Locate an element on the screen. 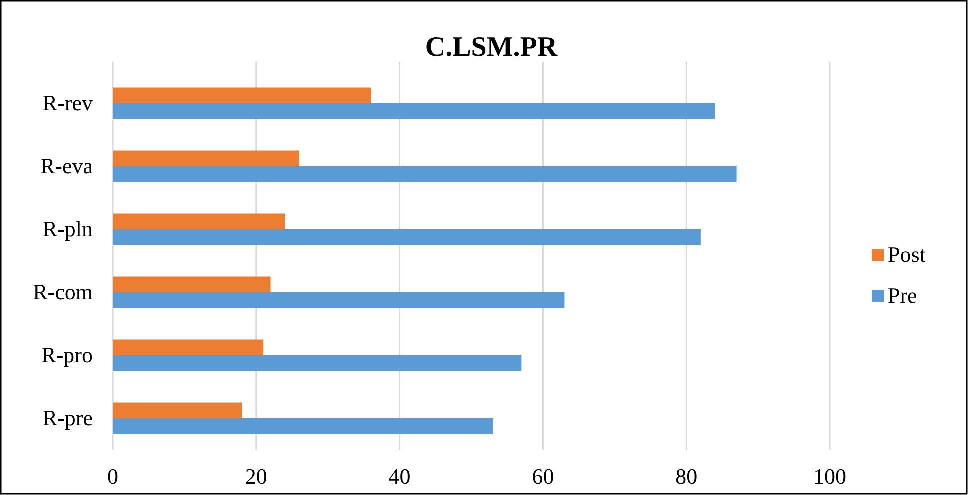 Image resolution: width=968 pixels, height=495 pixels. y-tick-label: R-rev is located at coordinates (67, 103).